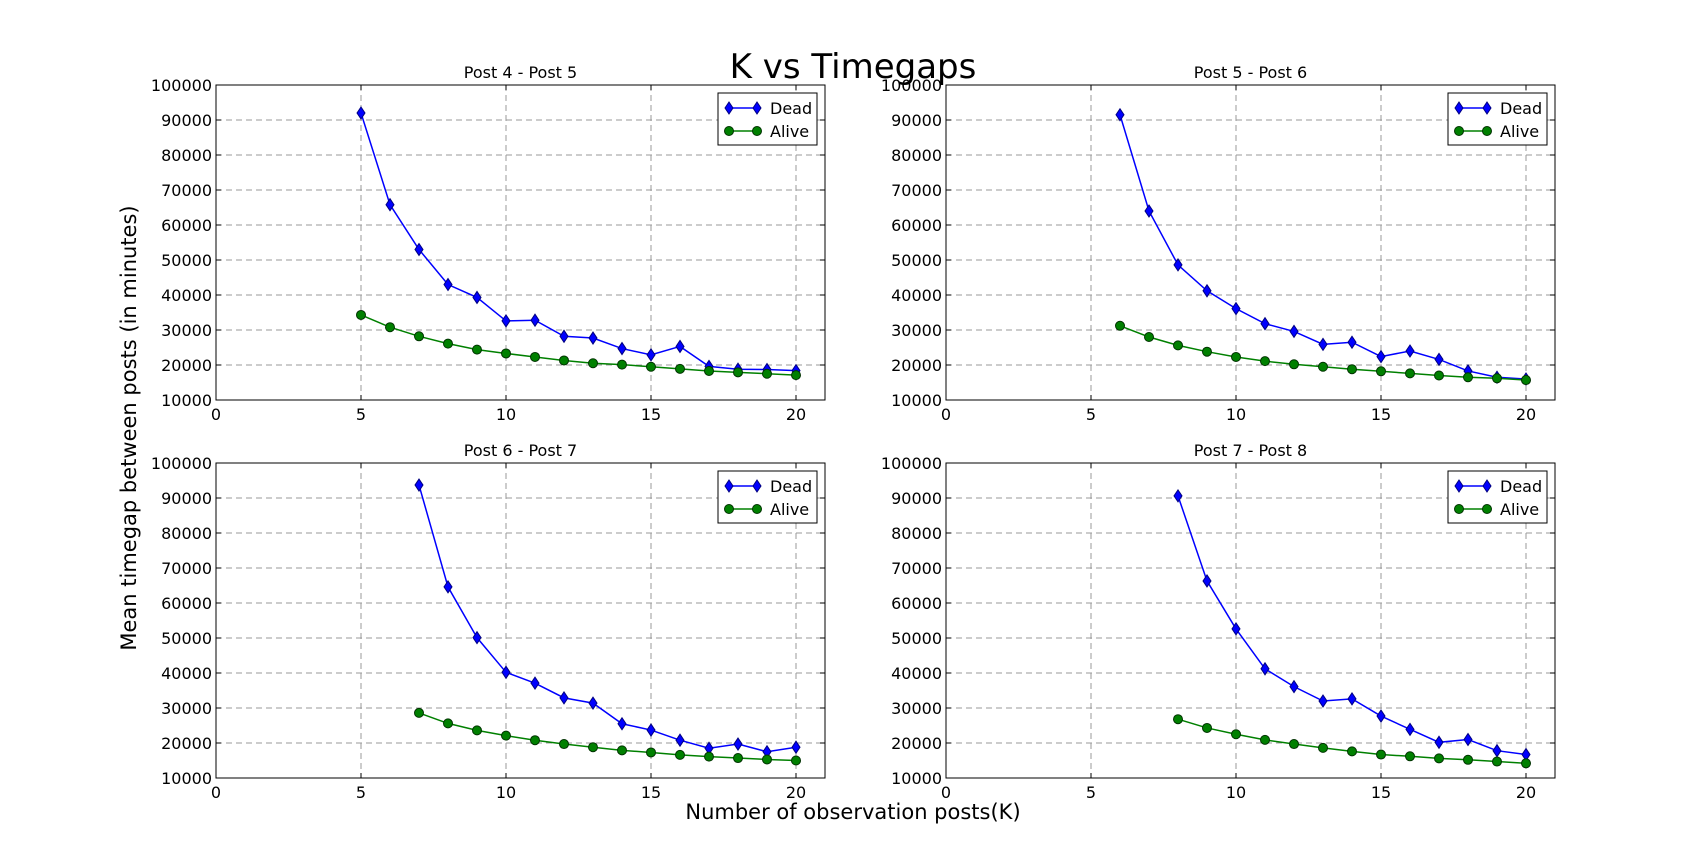 The image size is (1707, 855). I want to click on figure-xlabel: Number of observation posts(K), so click(852, 812).